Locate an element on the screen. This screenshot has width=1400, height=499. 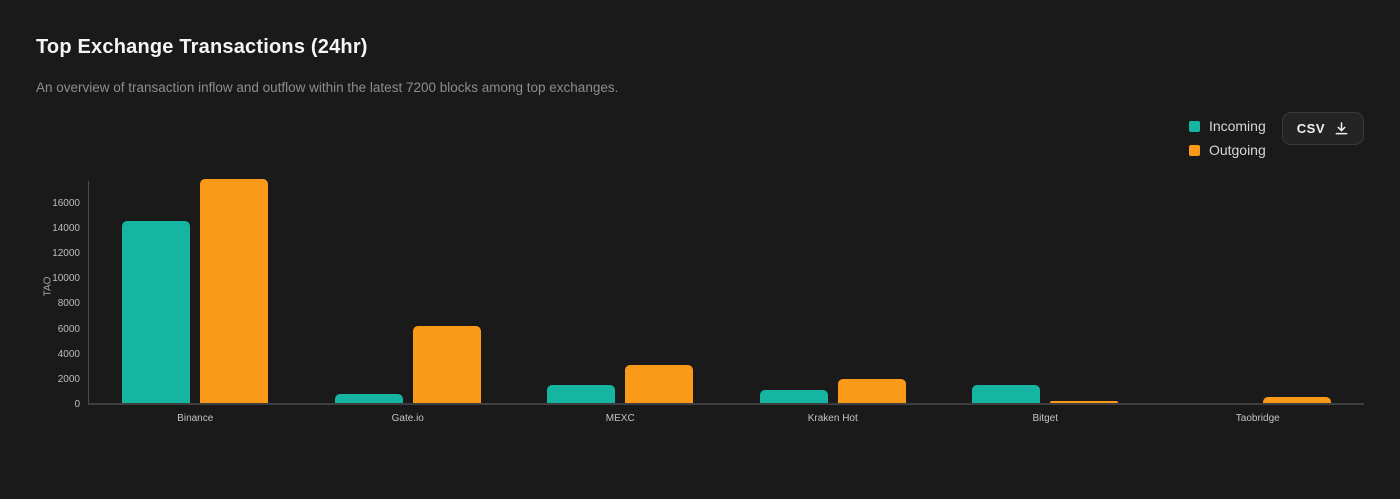
x-axis-label: MEXC is located at coordinates (620, 418).